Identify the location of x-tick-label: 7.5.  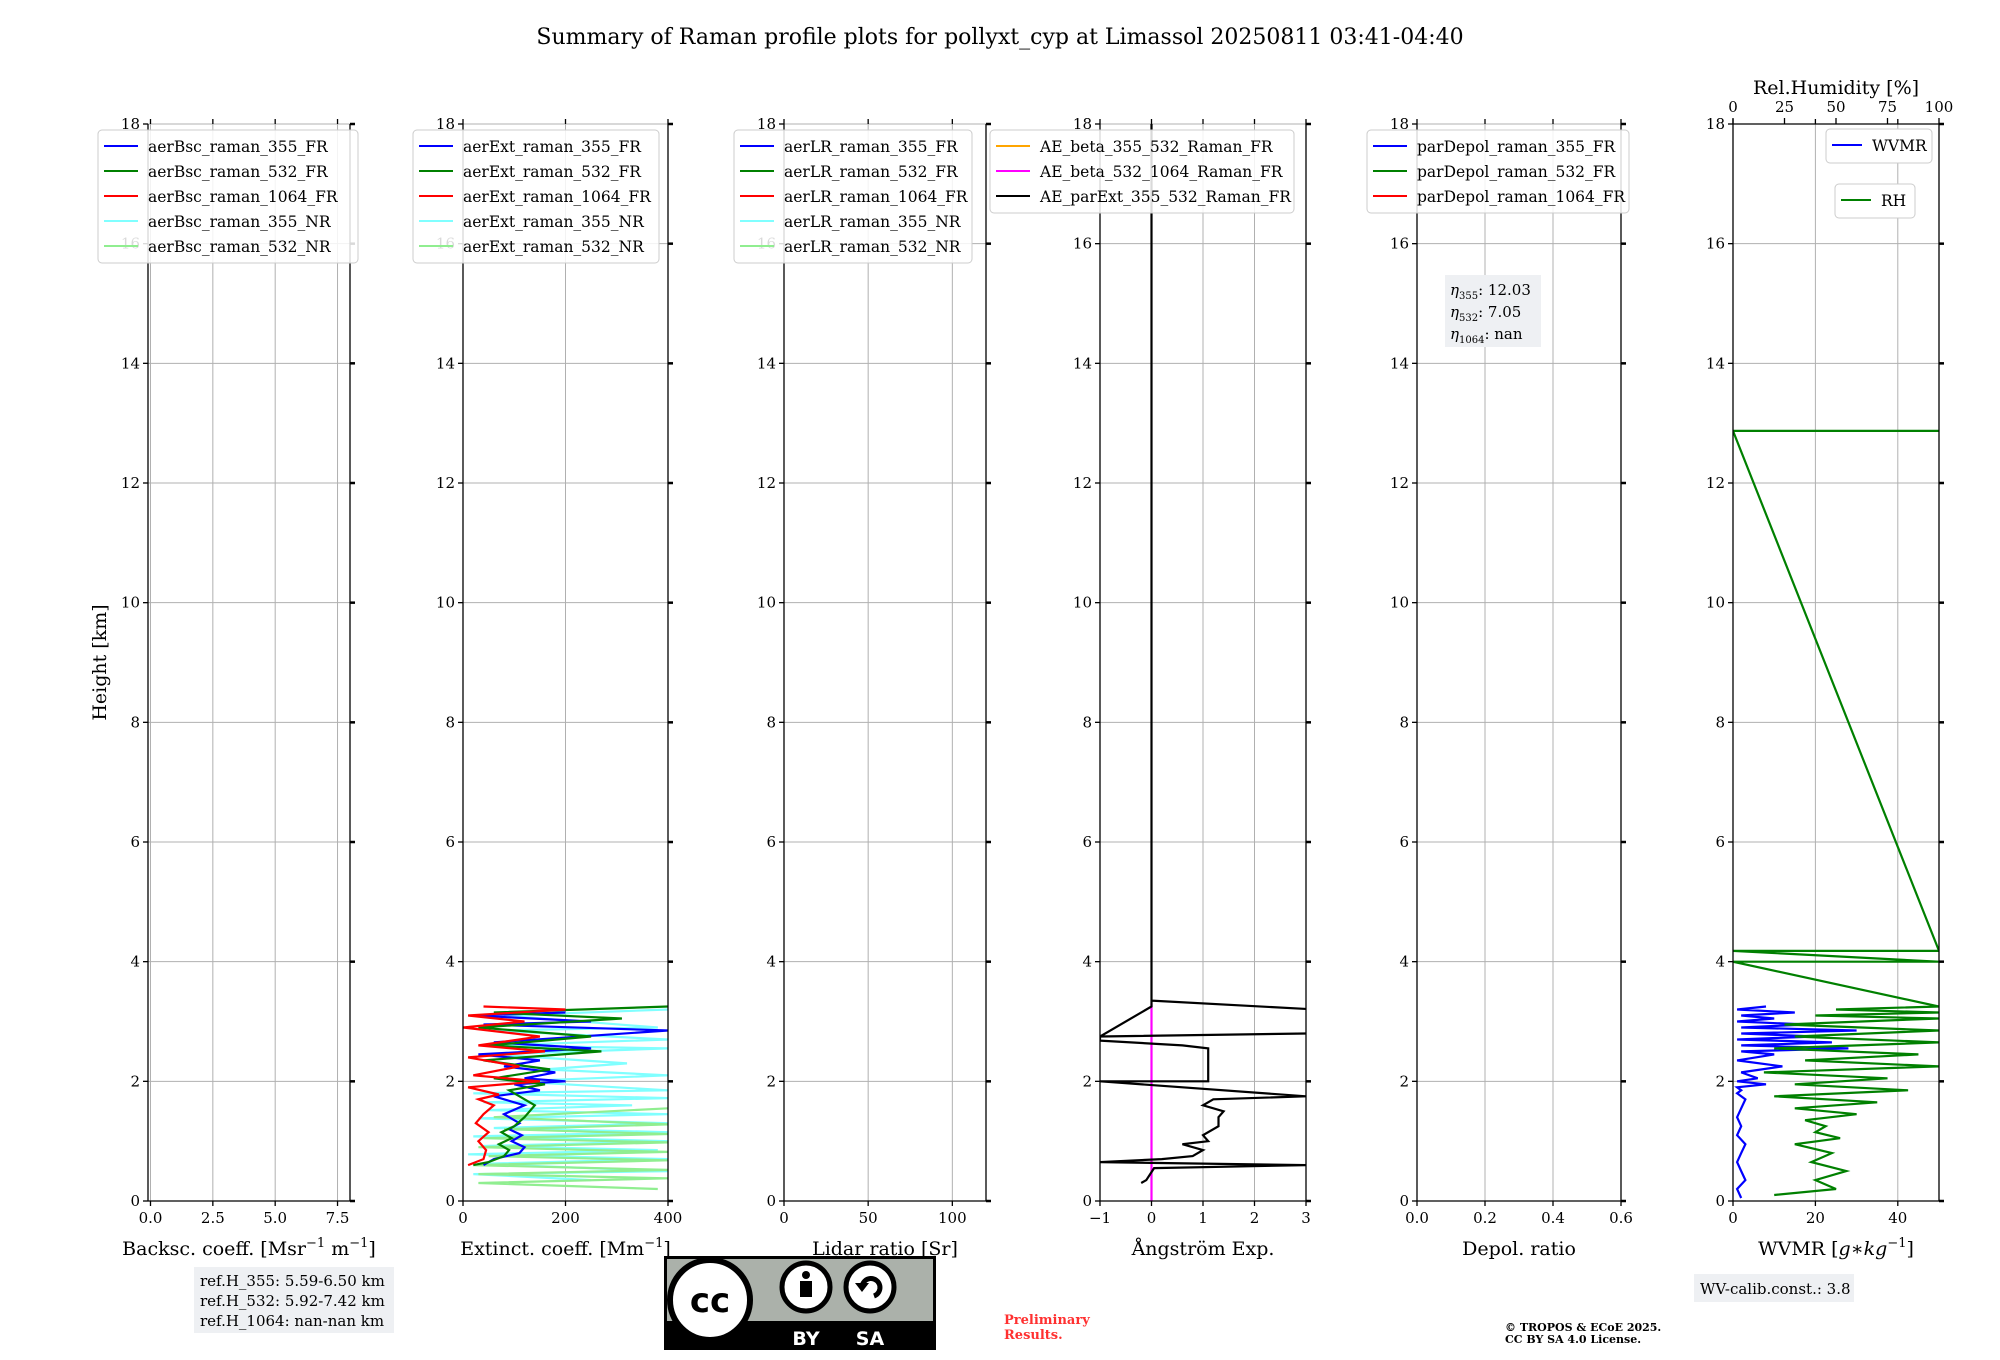
(338, 1218).